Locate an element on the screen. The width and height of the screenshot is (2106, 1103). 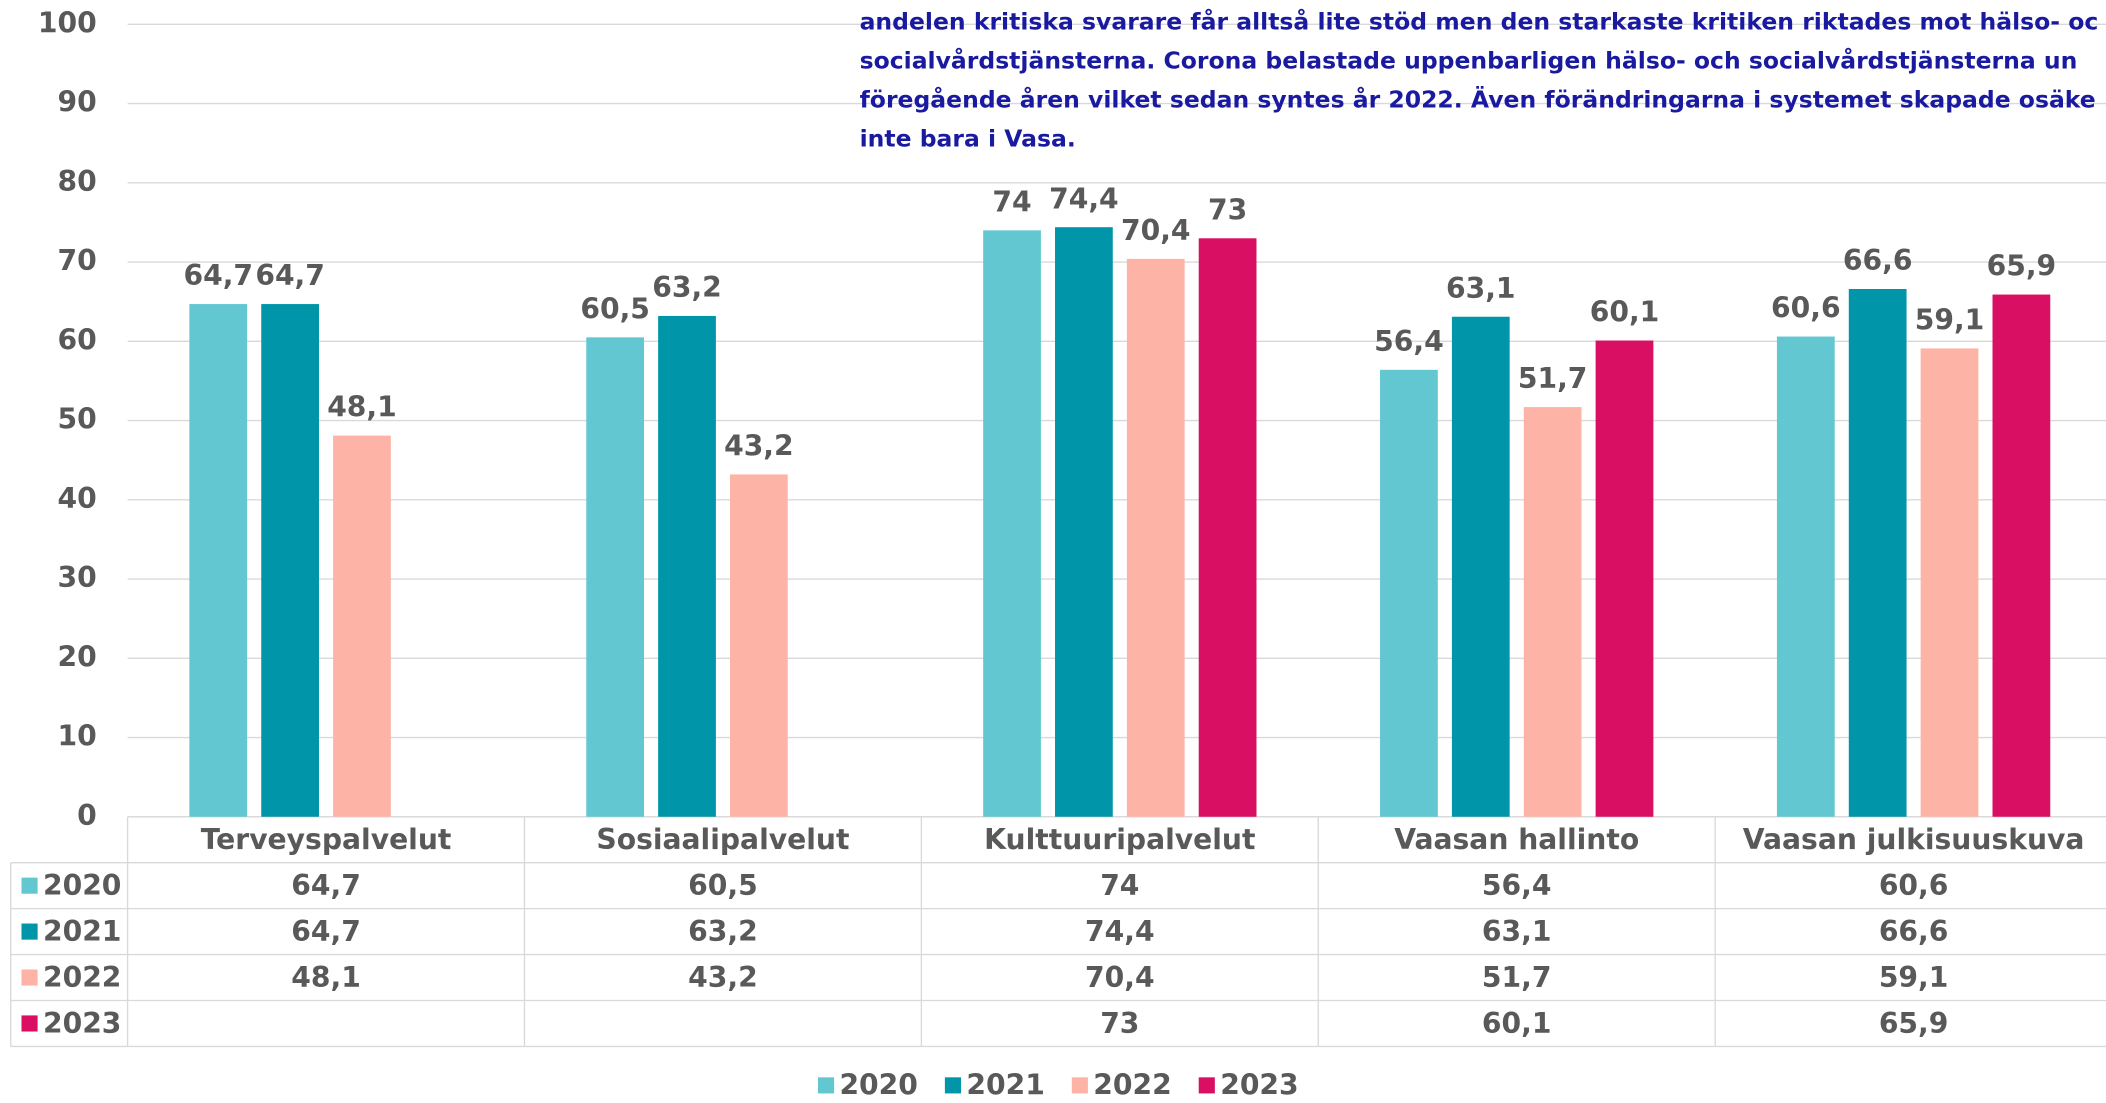
y-tick-label: 10 is located at coordinates (76, 736).